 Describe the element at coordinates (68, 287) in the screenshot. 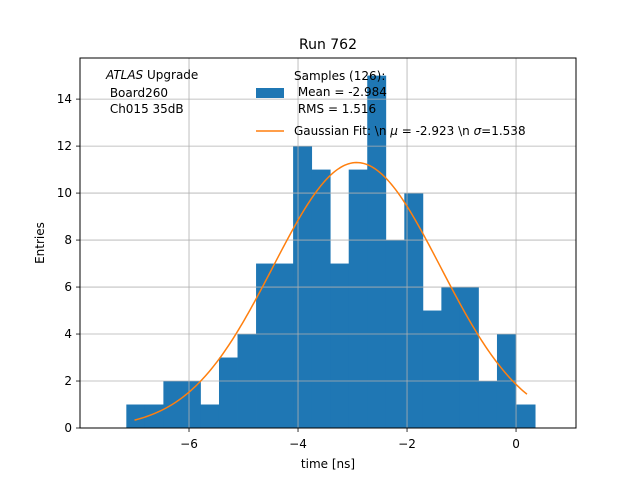

I see `y-tick-label: 6` at that location.